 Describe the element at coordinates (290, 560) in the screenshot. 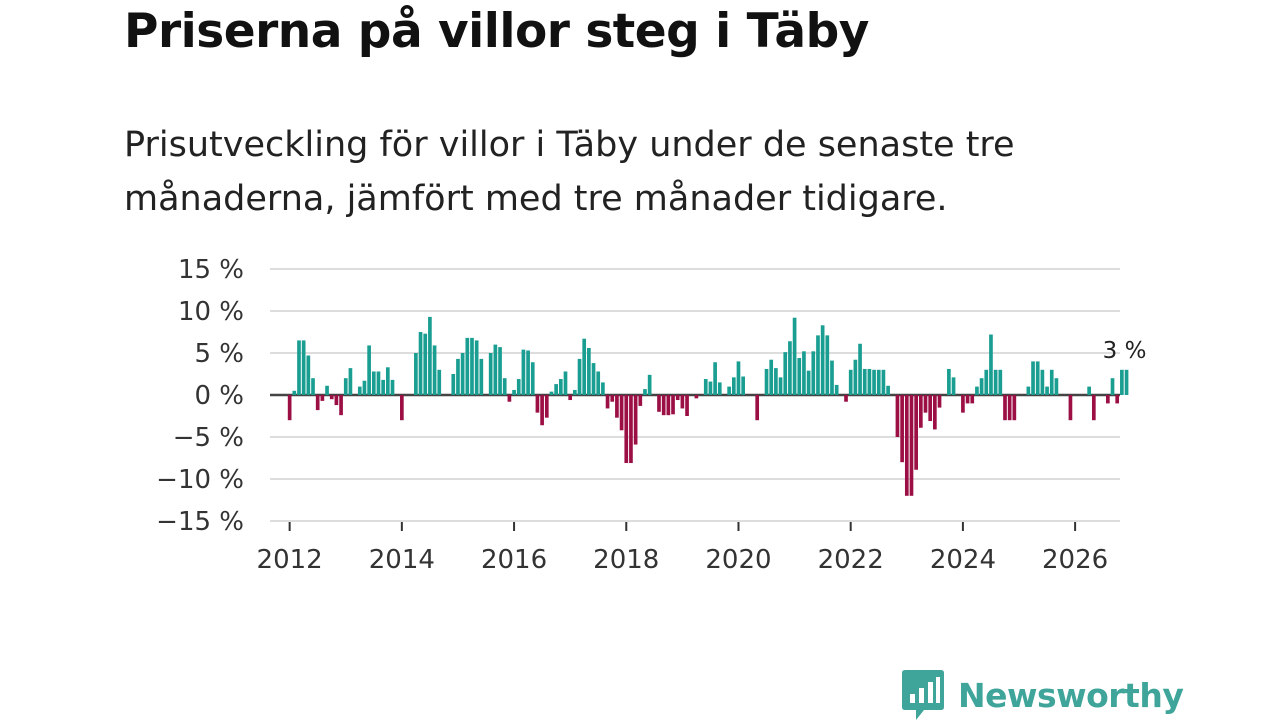

I see `x-tick-label: 2012` at that location.